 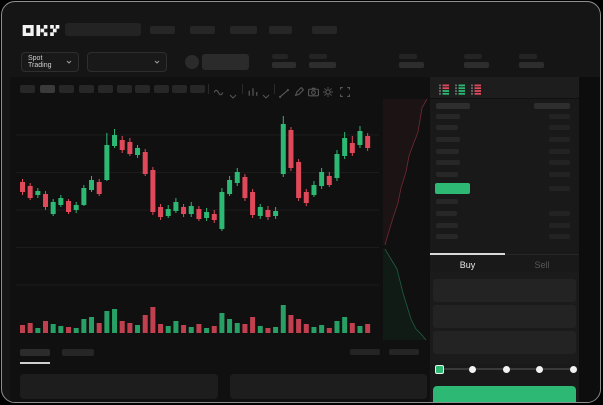 I want to click on gear-icon, so click(x=329, y=90).